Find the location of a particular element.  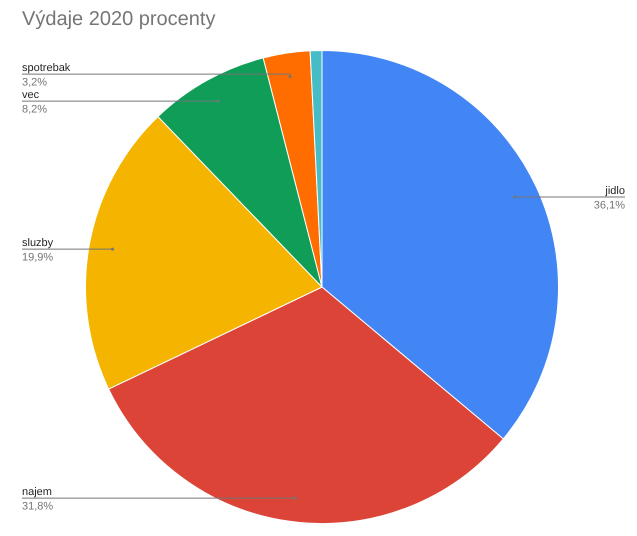

data-label: 36,1% is located at coordinates (610, 206).